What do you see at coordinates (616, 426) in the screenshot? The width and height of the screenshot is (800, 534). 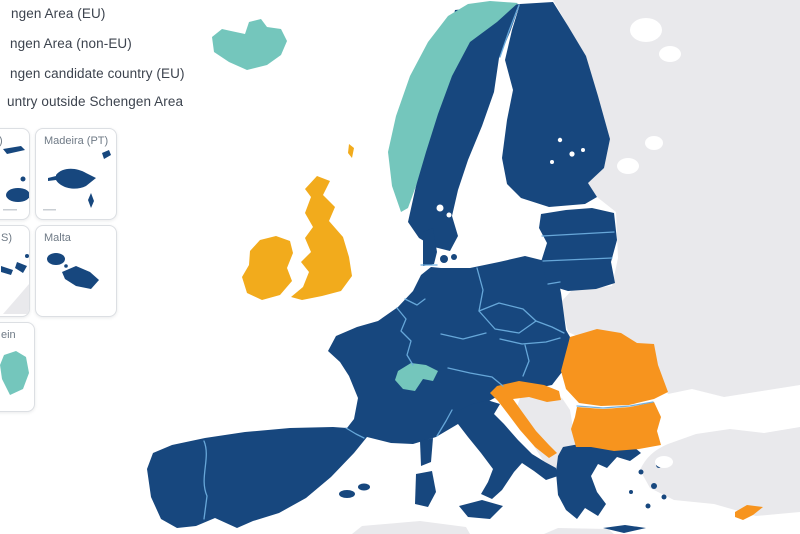 I see `region-bulgaria` at bounding box center [616, 426].